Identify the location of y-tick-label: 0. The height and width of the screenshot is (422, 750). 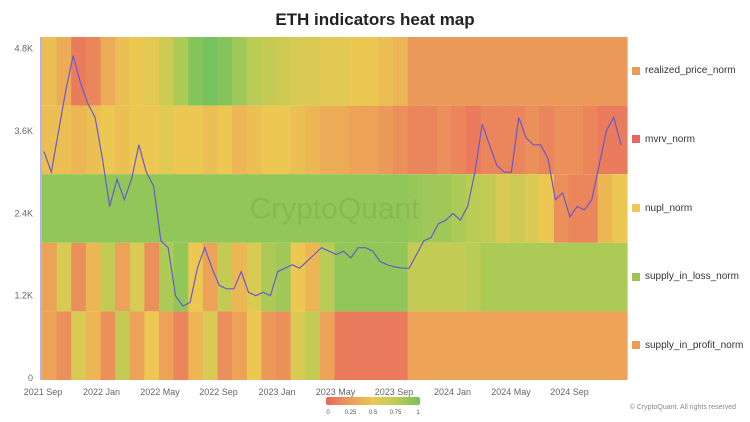
(30, 378).